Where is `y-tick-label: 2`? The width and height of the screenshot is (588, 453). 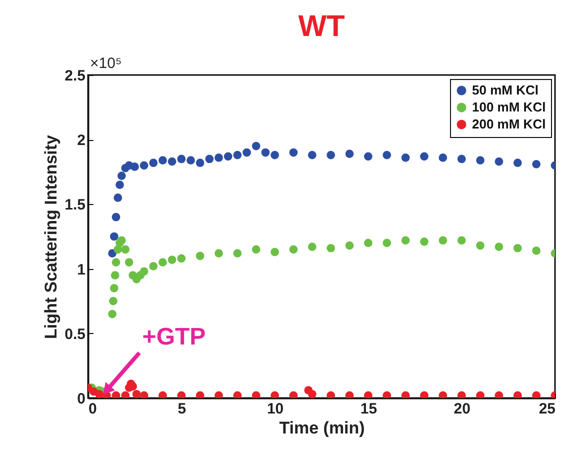 y-tick-label: 2 is located at coordinates (81, 141).